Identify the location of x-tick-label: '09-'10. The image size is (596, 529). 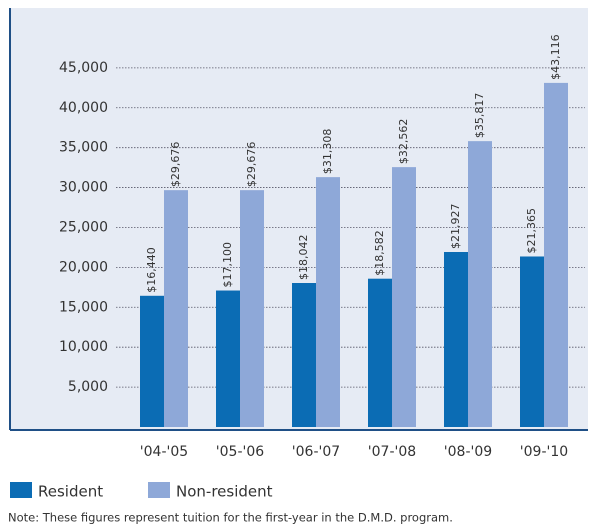
(544, 452).